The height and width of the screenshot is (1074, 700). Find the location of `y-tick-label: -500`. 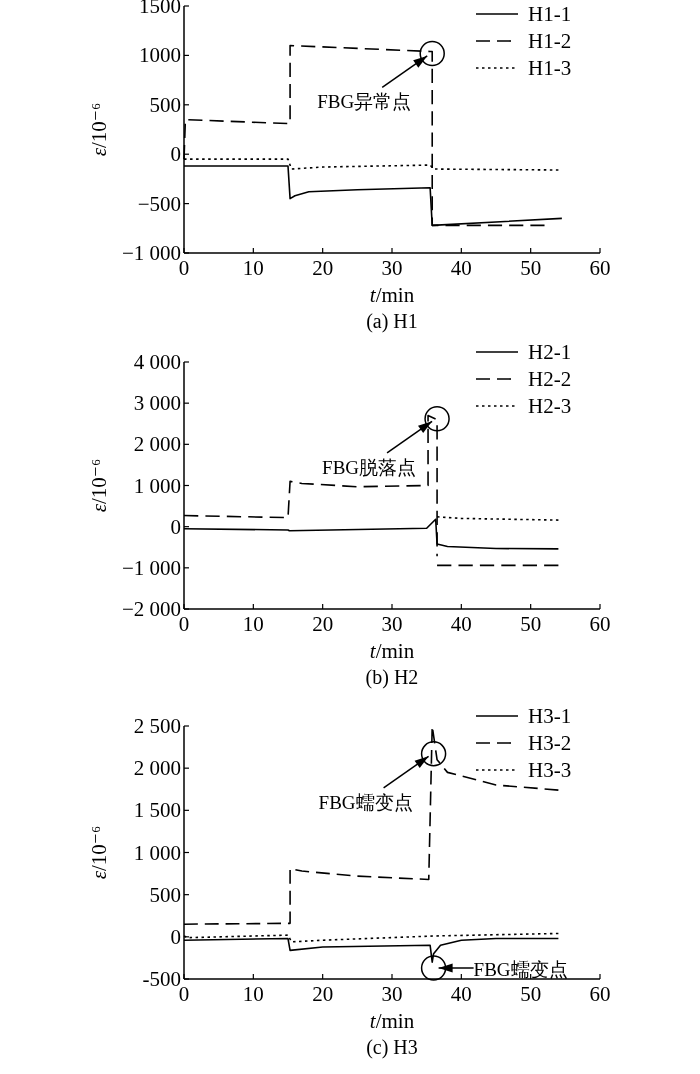

y-tick-label: -500 is located at coordinates (161, 979).